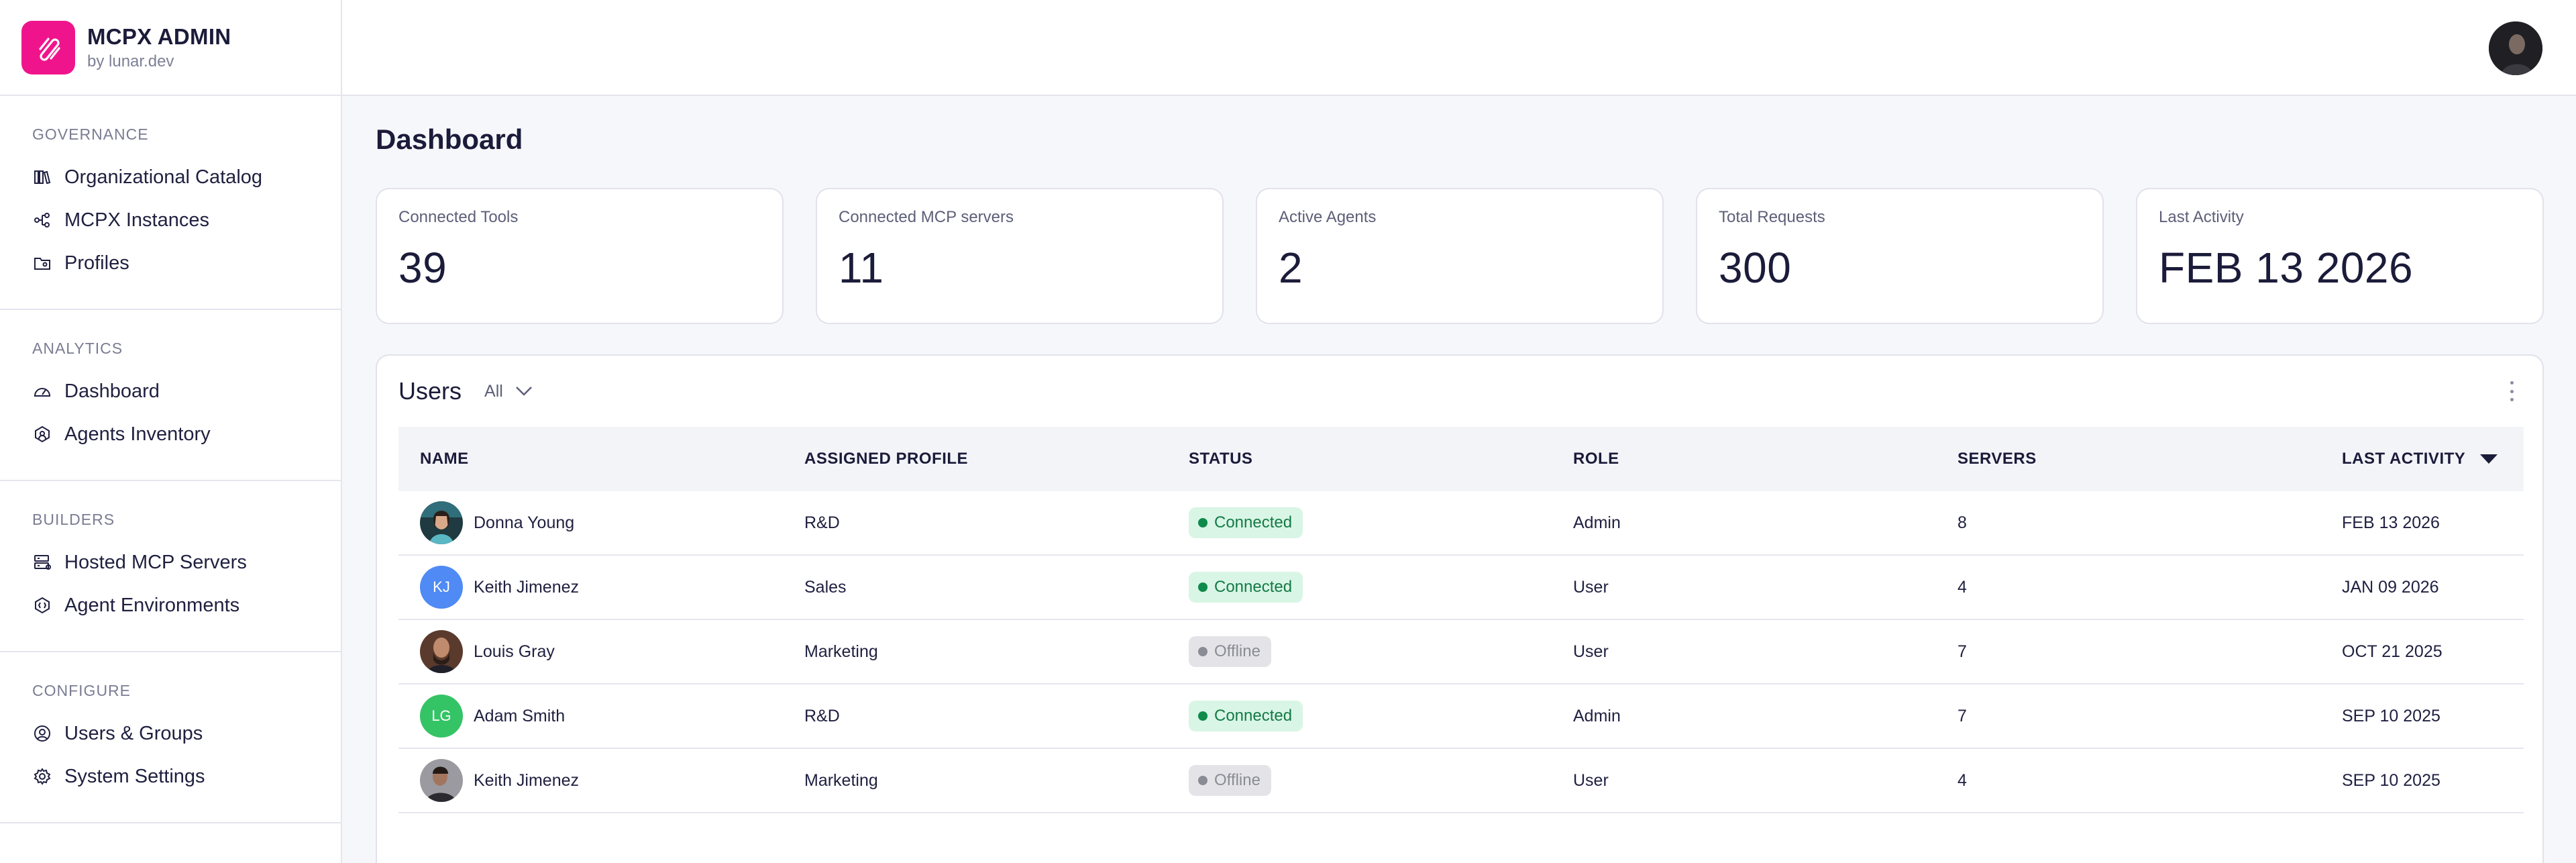 This screenshot has height=863, width=2576. Describe the element at coordinates (42, 733) in the screenshot. I see `user-circle-icon` at that location.